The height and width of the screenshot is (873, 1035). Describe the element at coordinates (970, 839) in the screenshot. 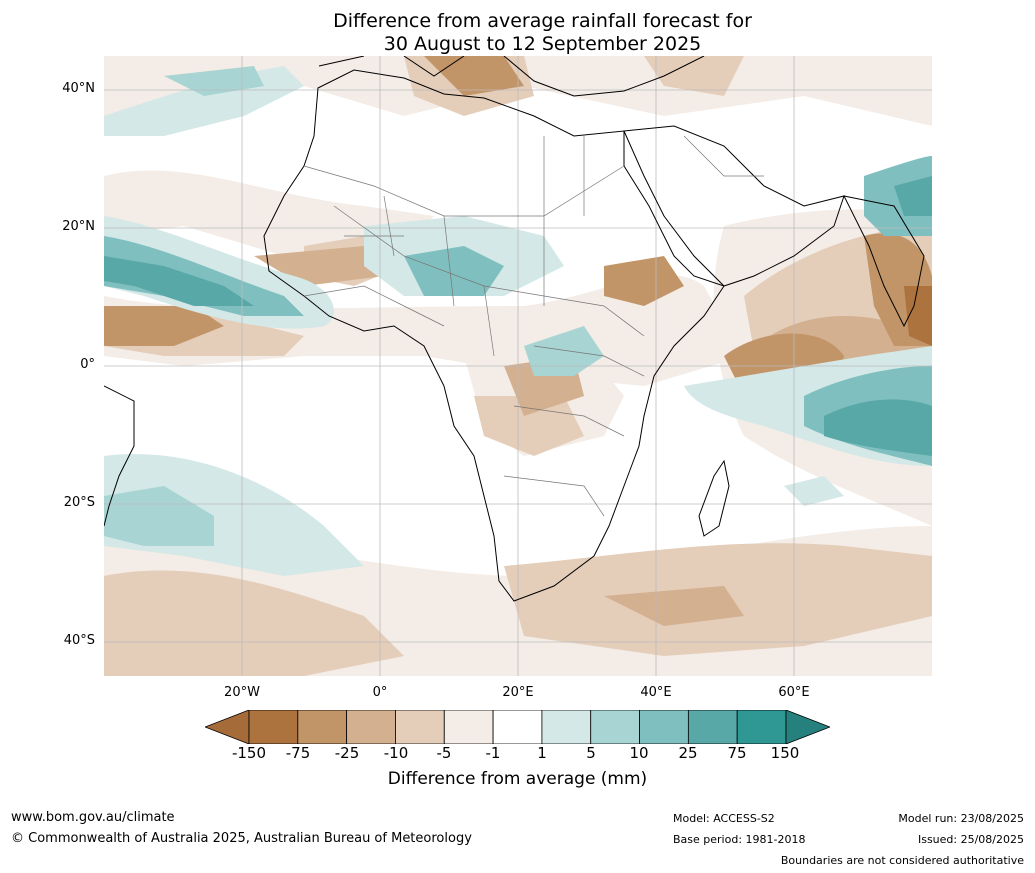

I see `issued-date: Issued: 25/08/2025` at that location.